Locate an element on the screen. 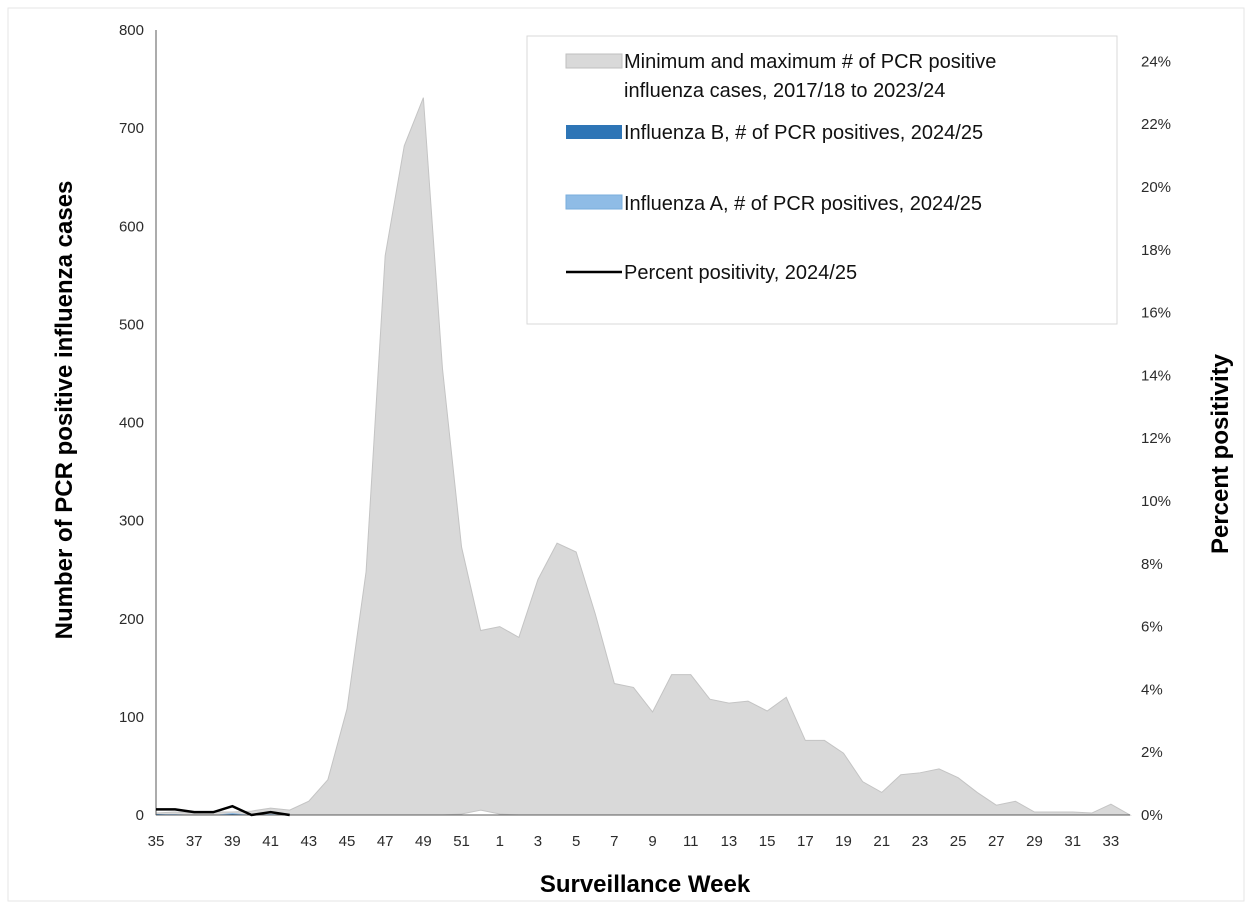  y2-tick-label: 16% is located at coordinates (1156, 313).